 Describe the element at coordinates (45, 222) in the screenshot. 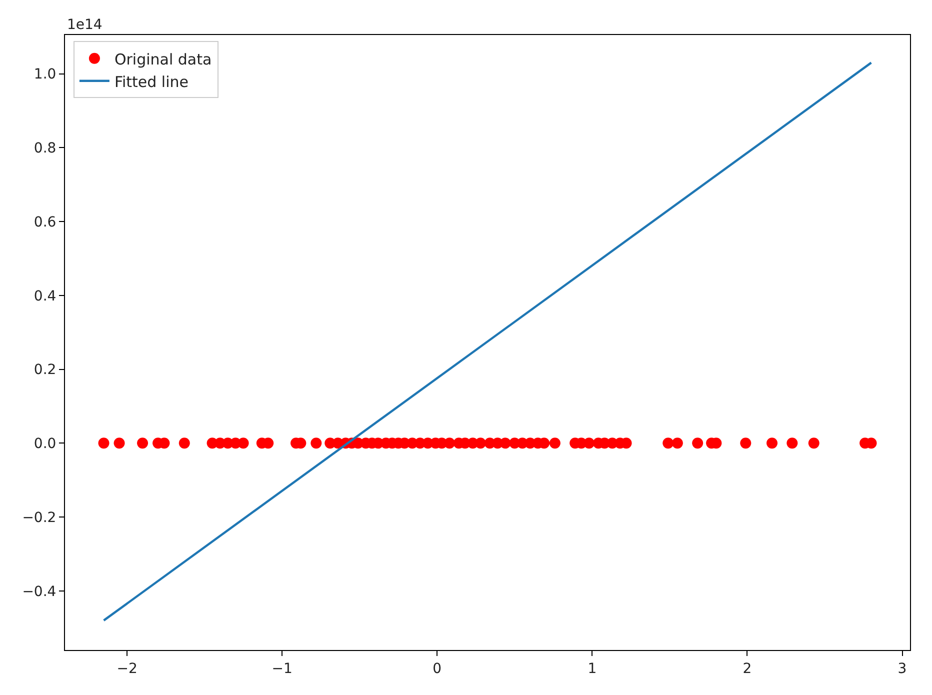

I see `y-tick-label: 0.6` at that location.